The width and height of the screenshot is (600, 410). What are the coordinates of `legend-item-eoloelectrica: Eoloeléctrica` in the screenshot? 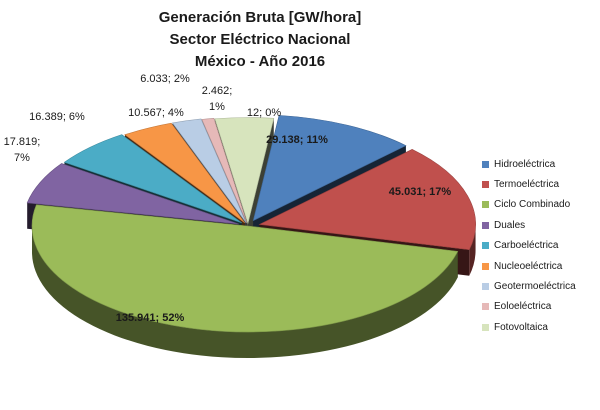 It's located at (540, 307).